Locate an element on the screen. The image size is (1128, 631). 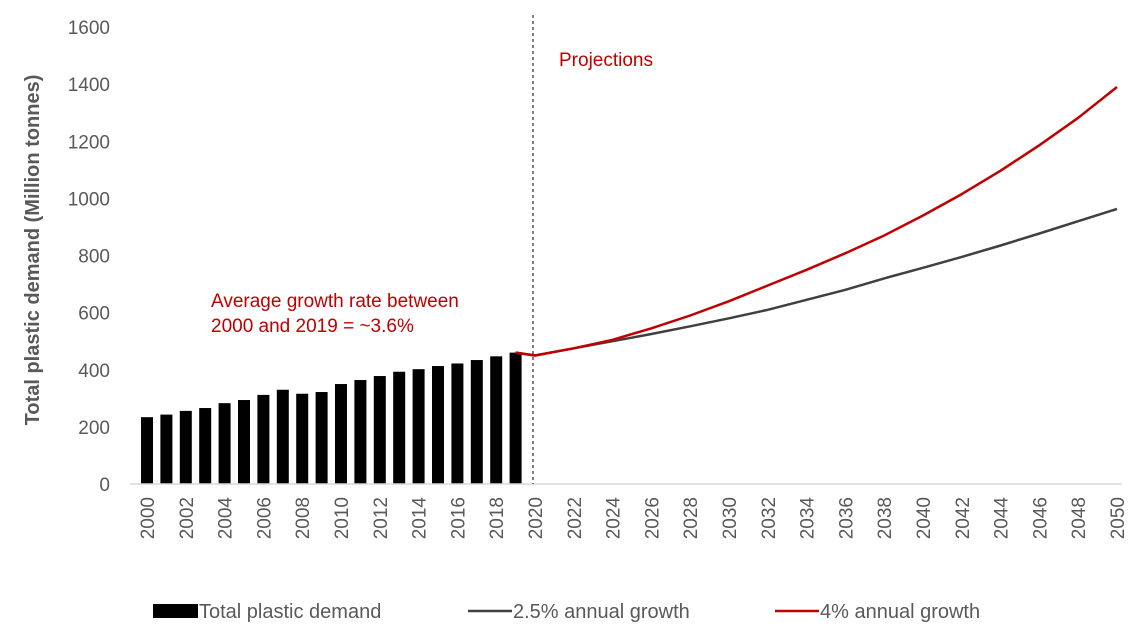
x-tick-label-2014: 2014 is located at coordinates (420, 518).